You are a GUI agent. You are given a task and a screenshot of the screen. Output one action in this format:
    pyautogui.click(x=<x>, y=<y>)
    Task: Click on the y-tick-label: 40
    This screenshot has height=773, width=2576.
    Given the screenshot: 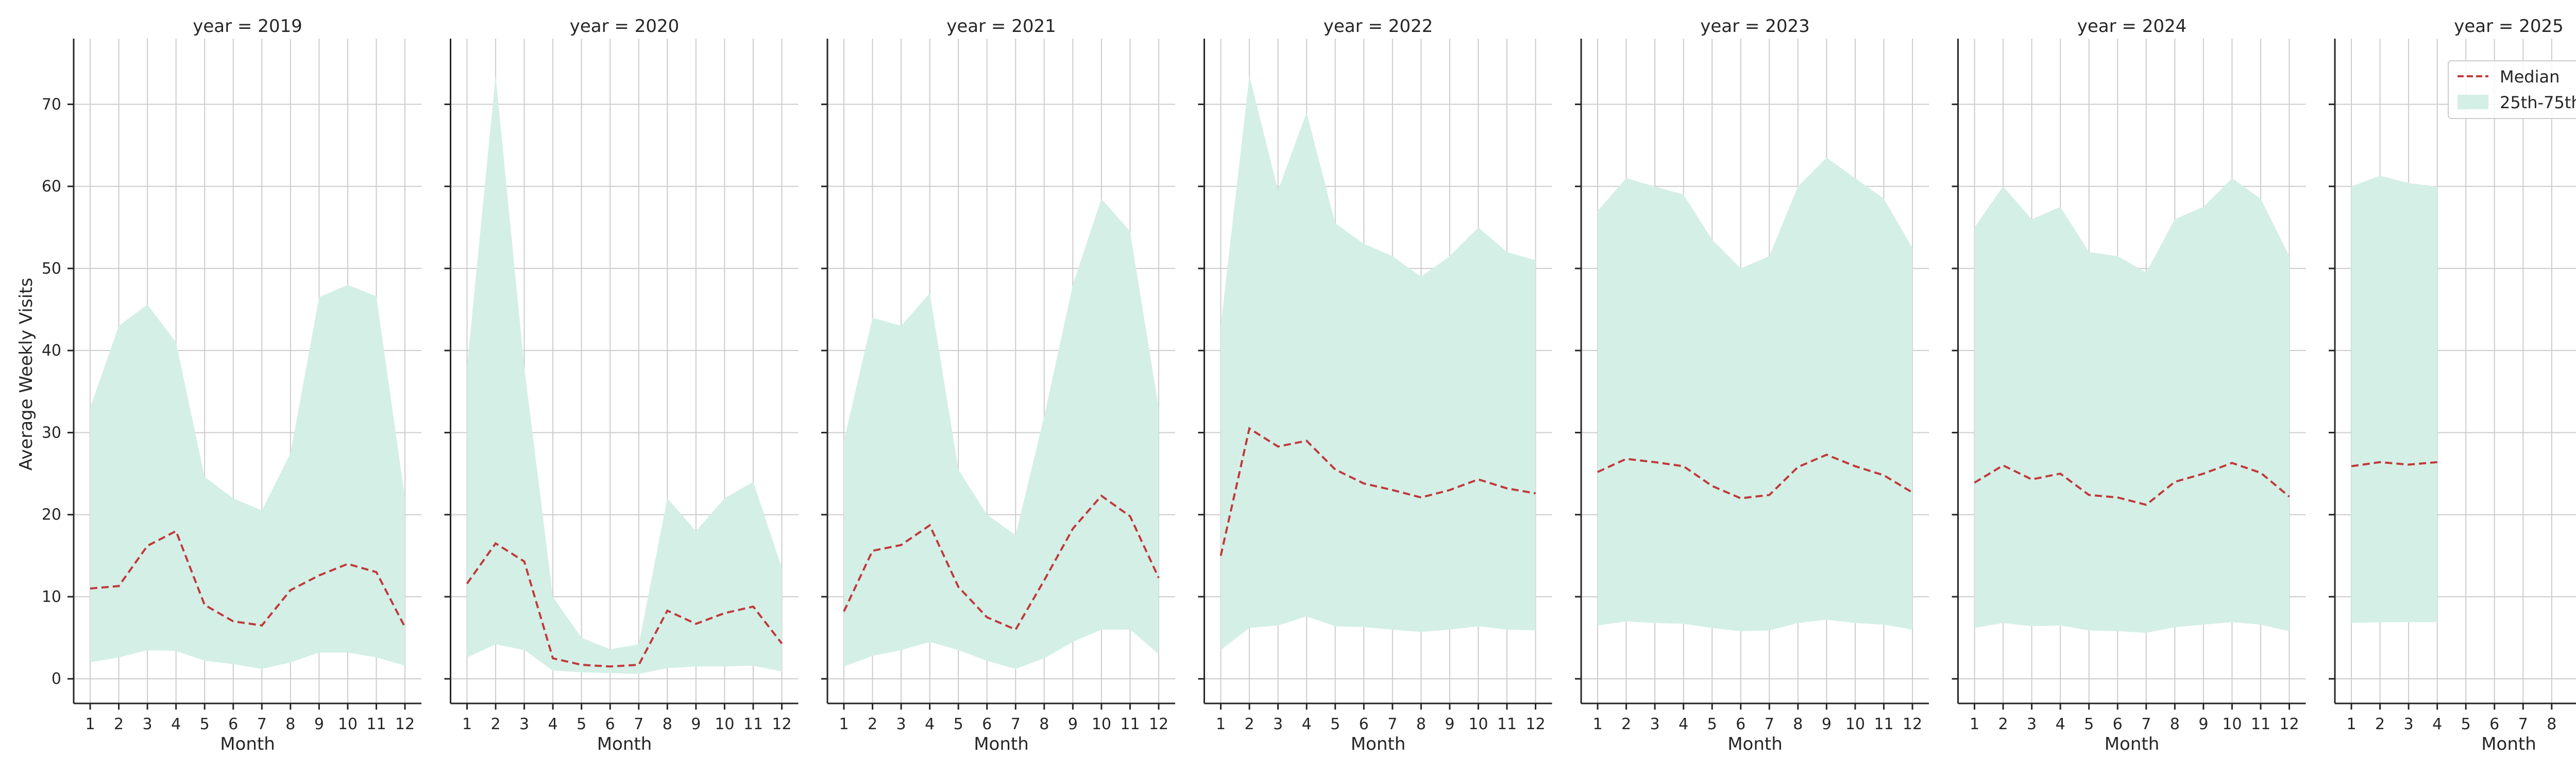 What is the action you would take?
    pyautogui.click(x=51, y=351)
    